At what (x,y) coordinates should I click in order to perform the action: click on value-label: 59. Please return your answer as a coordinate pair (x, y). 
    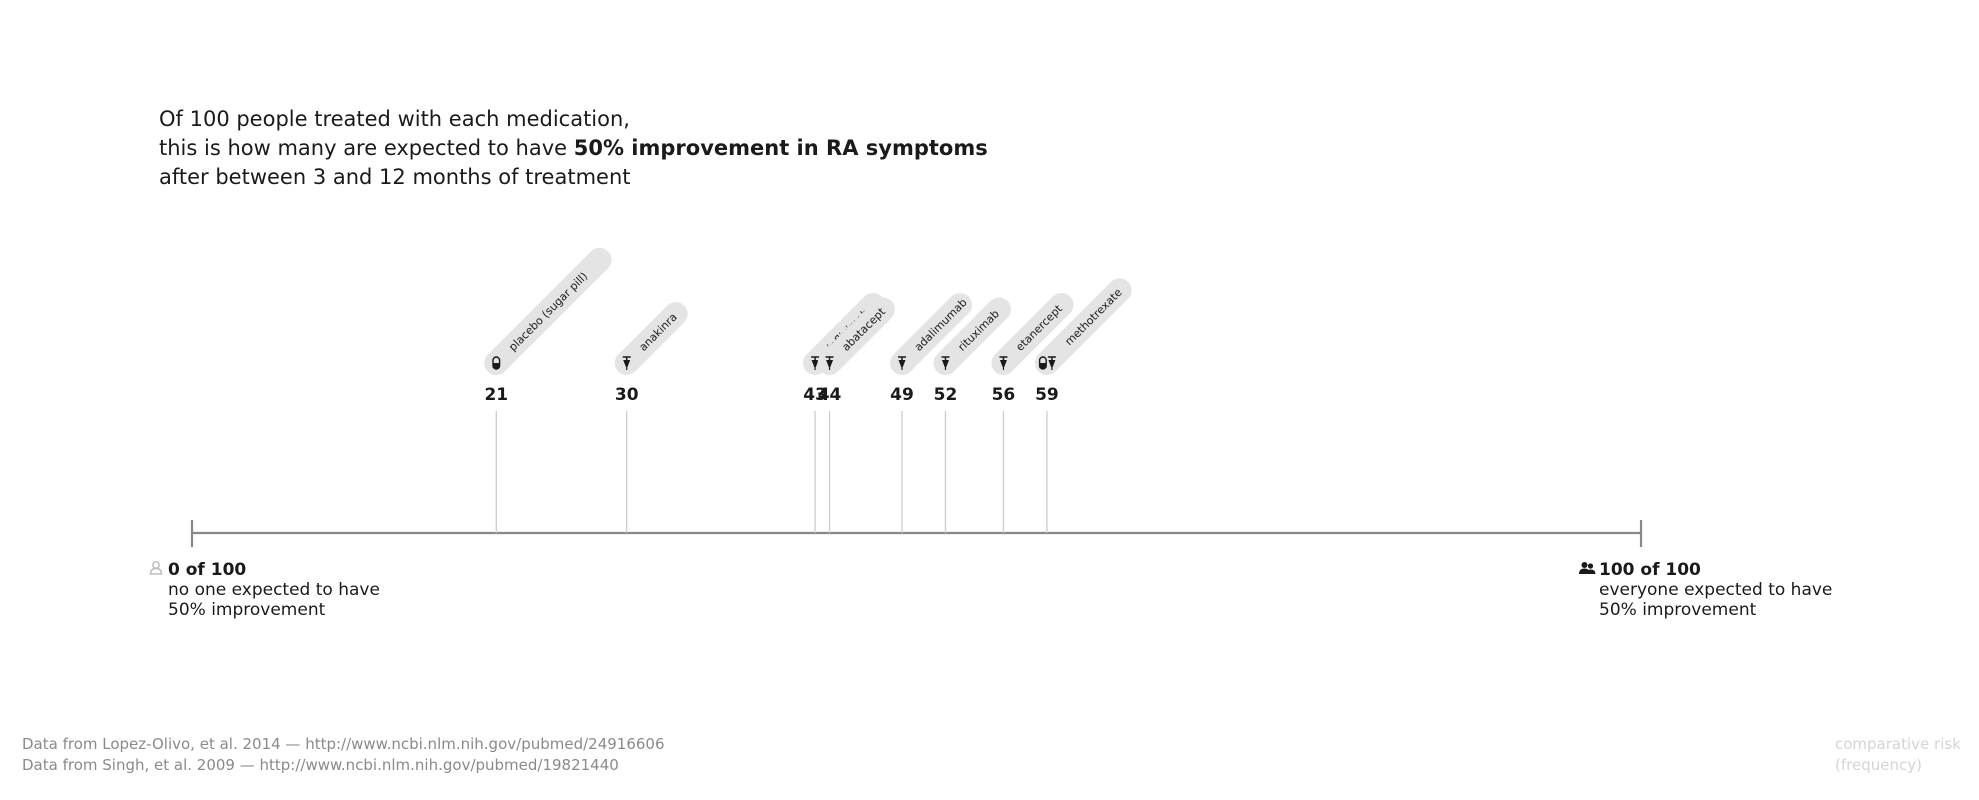
    Looking at the image, I should click on (1047, 395).